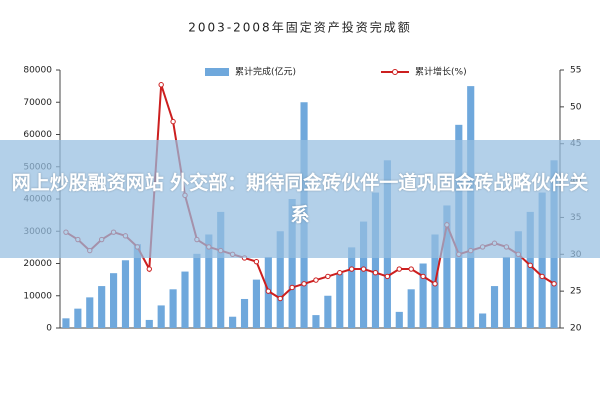 The width and height of the screenshot is (600, 400). I want to click on y-tick-label: 60000, so click(37, 135).